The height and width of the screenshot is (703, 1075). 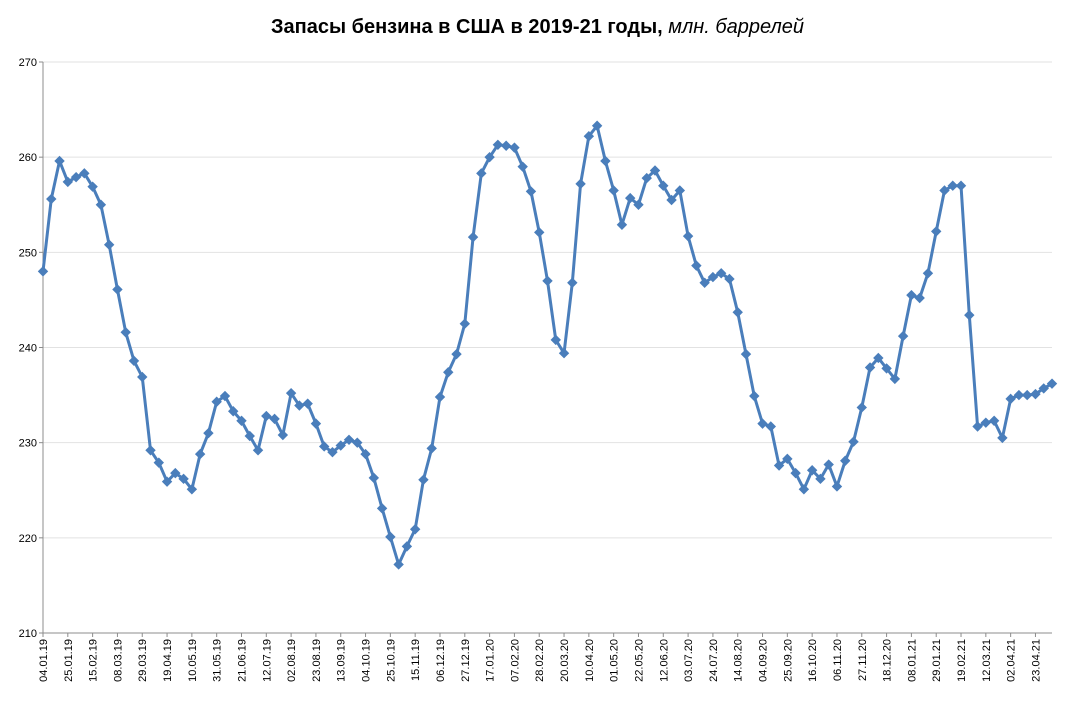 What do you see at coordinates (143, 660) in the screenshot?
I see `x-tick-label: 29.03.19` at bounding box center [143, 660].